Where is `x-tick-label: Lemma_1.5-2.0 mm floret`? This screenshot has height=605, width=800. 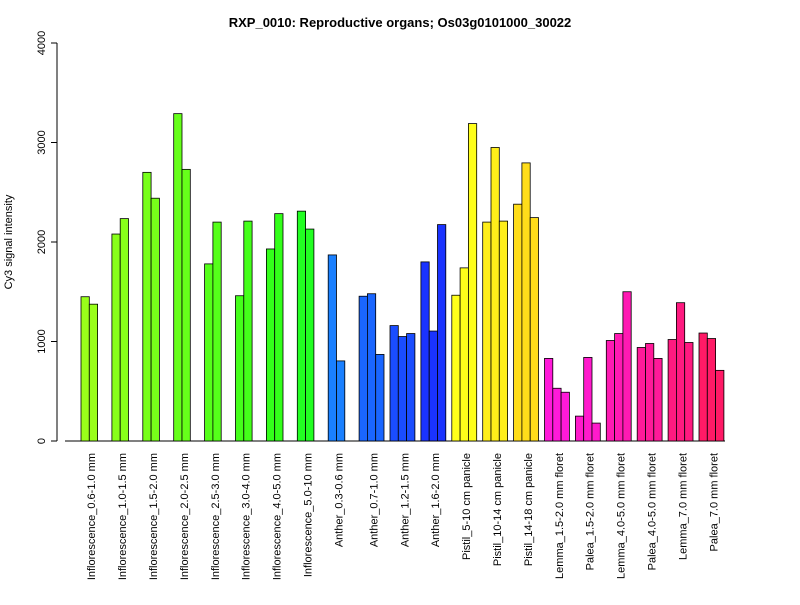 x-tick-label: Lemma_1.5-2.0 mm floret is located at coordinates (560, 516).